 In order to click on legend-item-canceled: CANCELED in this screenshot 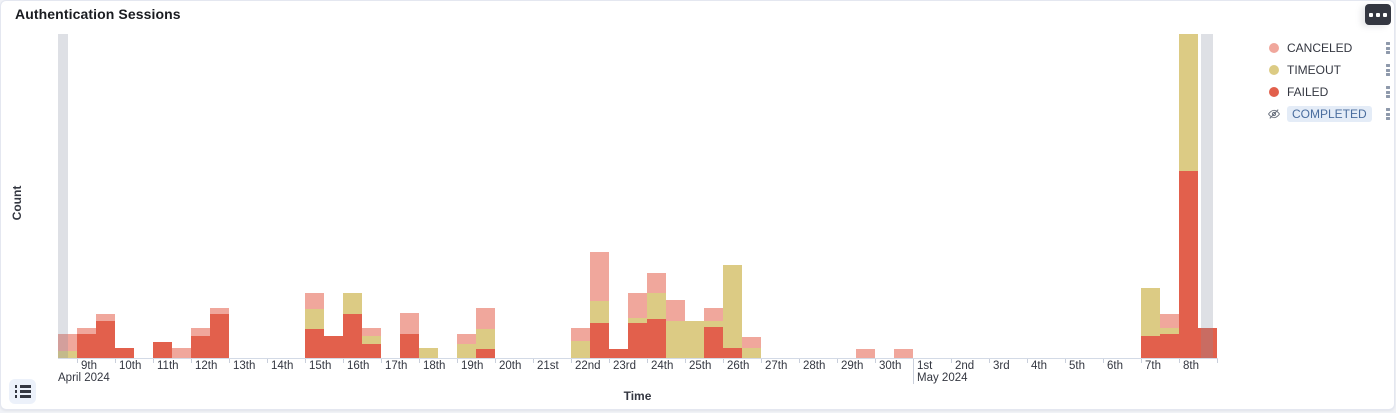, I will do `click(1328, 48)`.